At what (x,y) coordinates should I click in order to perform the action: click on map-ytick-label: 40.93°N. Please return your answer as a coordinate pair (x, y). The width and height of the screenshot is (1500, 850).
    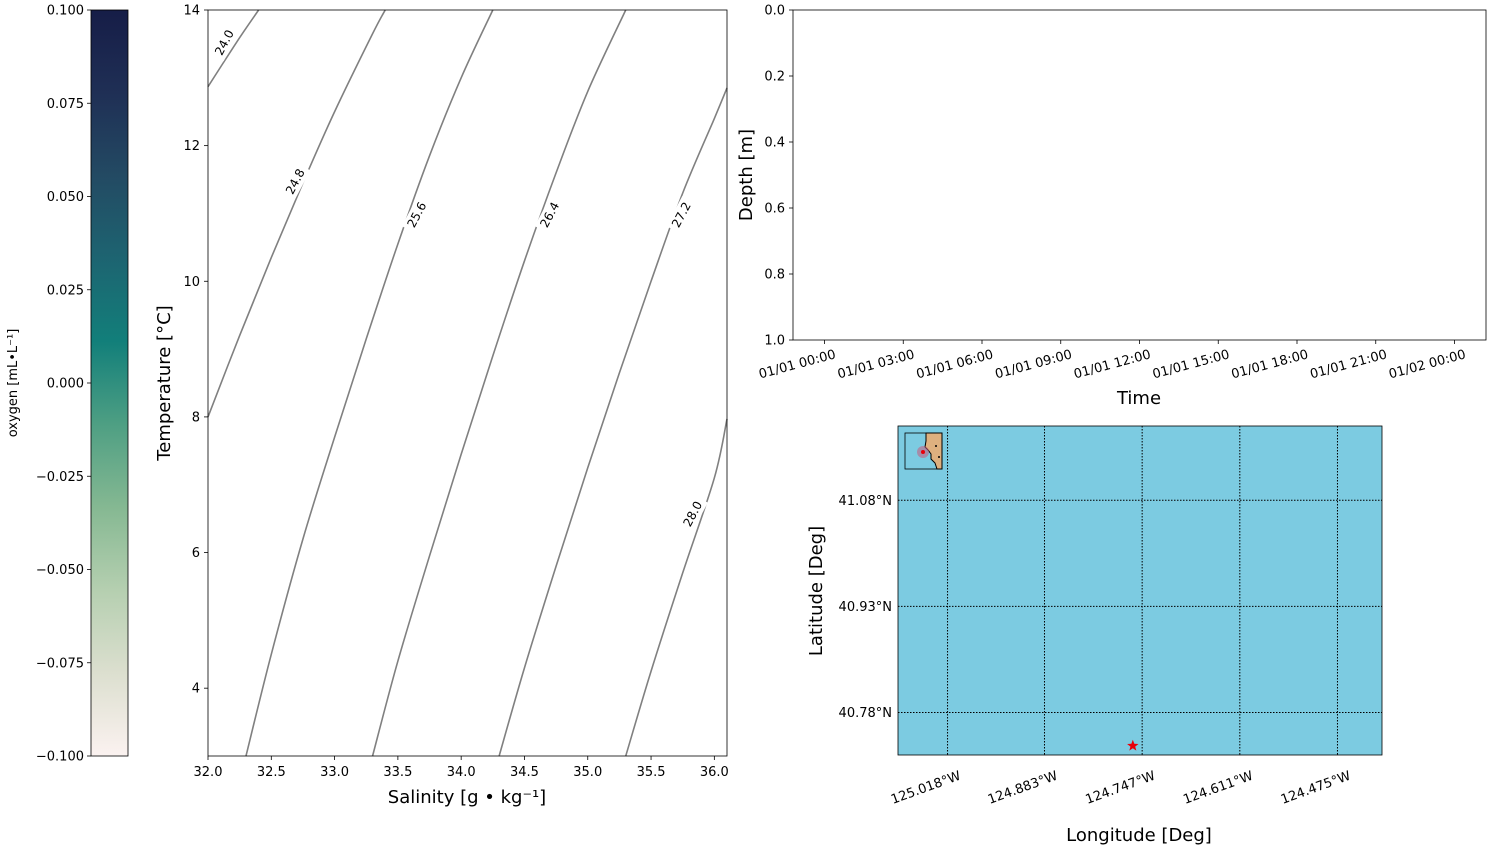
    Looking at the image, I should click on (865, 607).